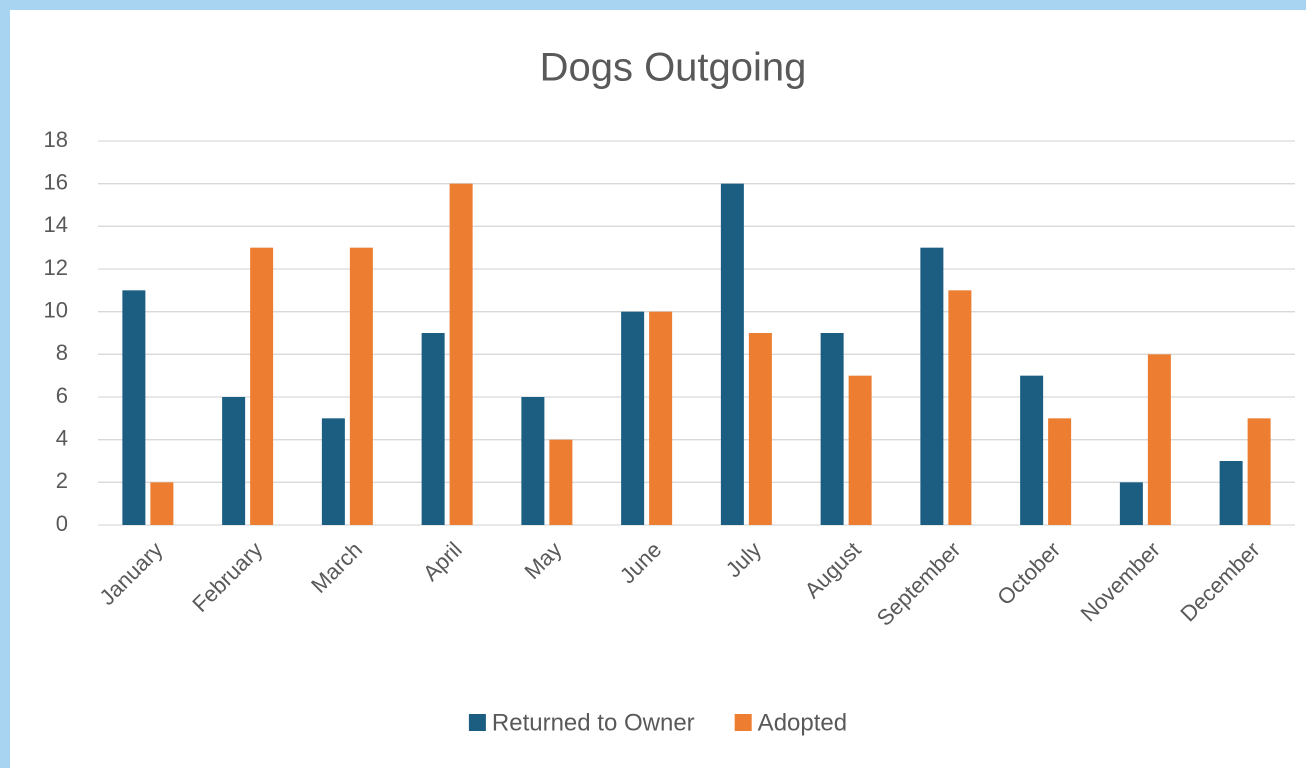 The image size is (1306, 768). I want to click on y-tick-label: 18, so click(56, 139).